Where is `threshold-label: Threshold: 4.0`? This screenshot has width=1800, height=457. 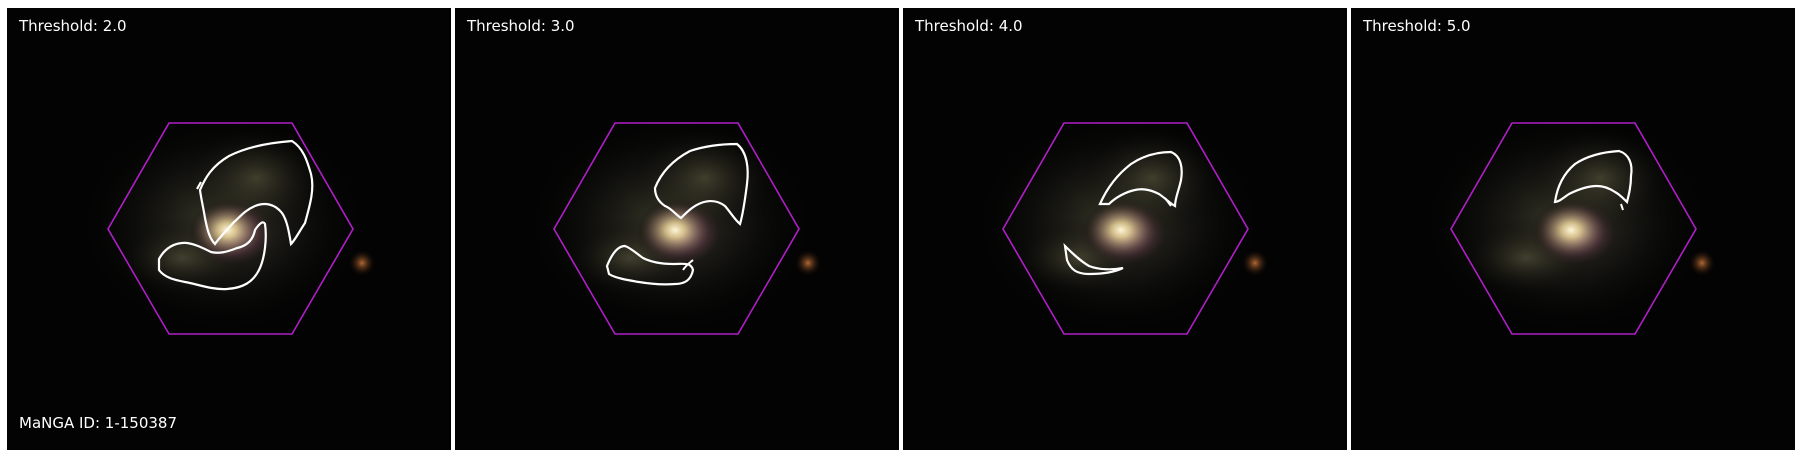 threshold-label: Threshold: 4.0 is located at coordinates (969, 26).